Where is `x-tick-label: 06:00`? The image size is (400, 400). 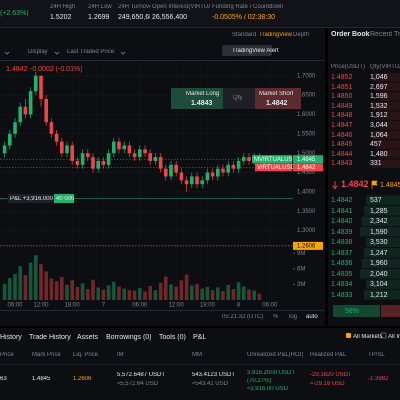 x-tick-label: 06:00 is located at coordinates (15, 306).